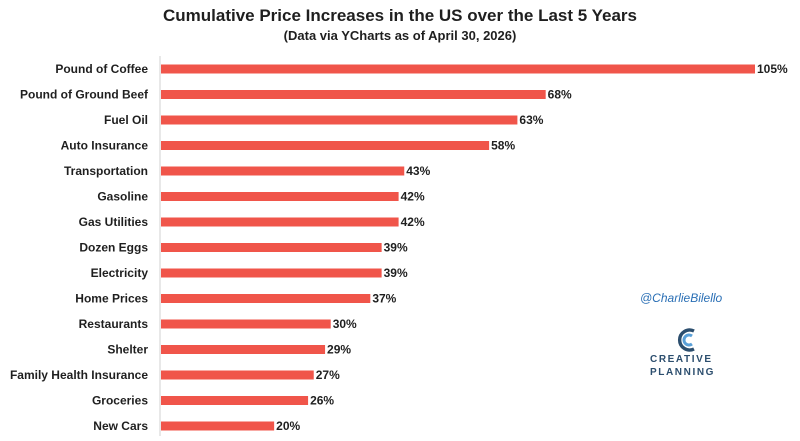 This screenshot has width=800, height=441. What do you see at coordinates (114, 324) in the screenshot?
I see `category-label: Restaurants` at bounding box center [114, 324].